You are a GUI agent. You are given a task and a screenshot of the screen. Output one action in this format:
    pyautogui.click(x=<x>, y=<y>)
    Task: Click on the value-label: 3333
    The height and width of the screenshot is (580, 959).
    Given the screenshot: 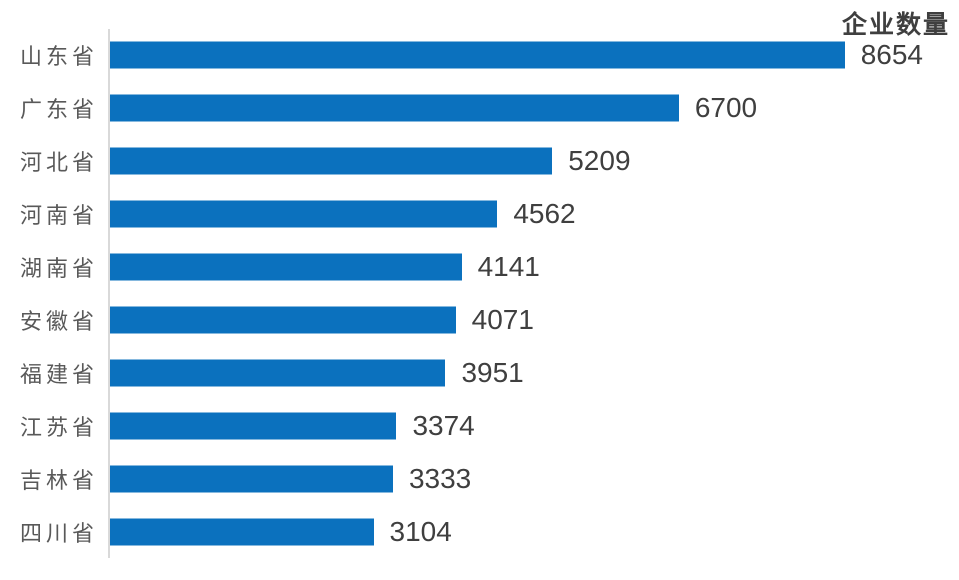 What is the action you would take?
    pyautogui.click(x=440, y=478)
    